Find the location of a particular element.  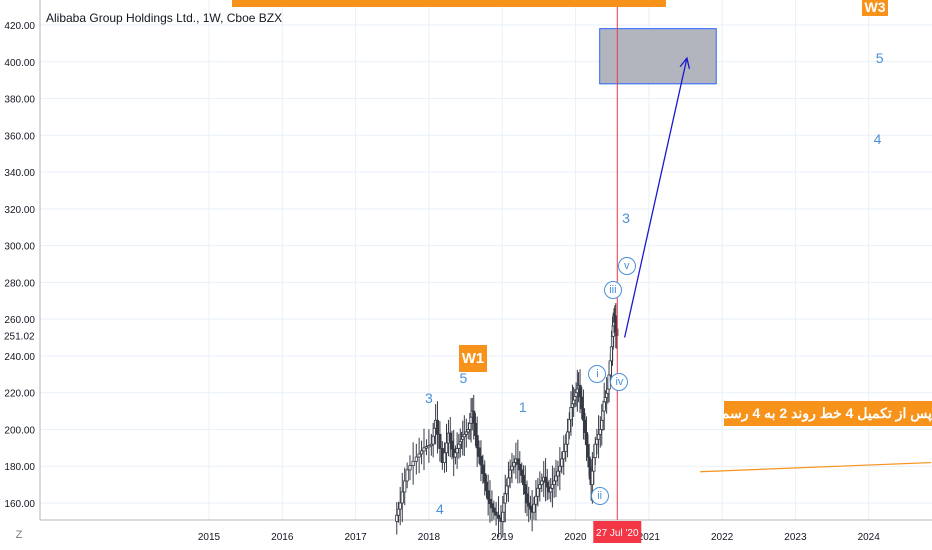

y-tick-label: 280.00 is located at coordinates (19, 283).